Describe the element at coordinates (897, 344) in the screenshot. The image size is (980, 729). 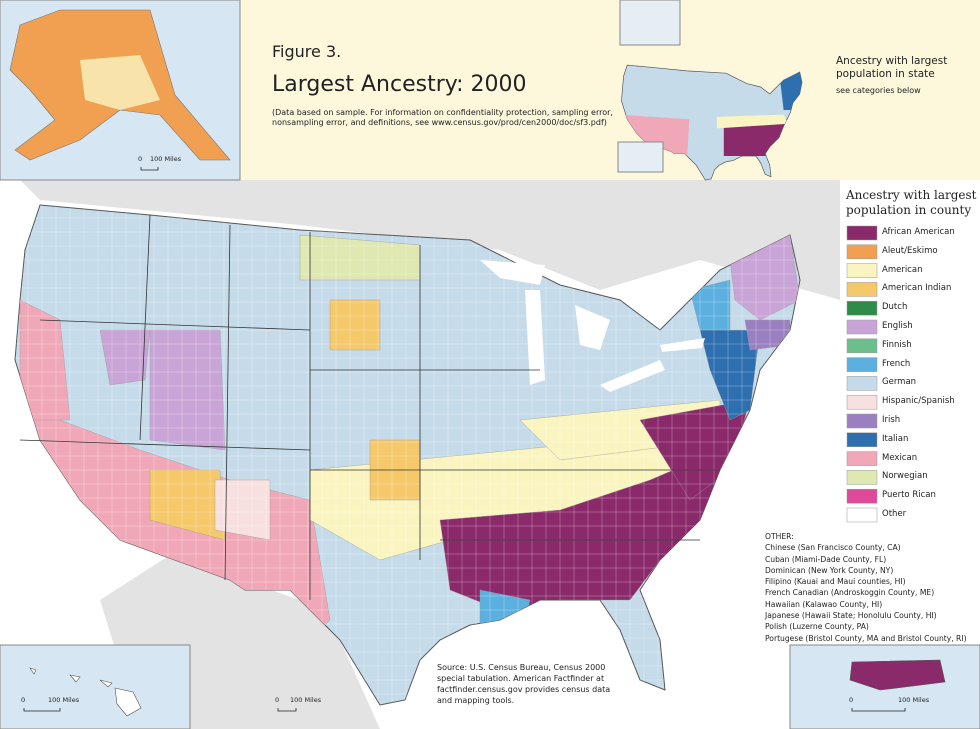
I see `legend-label: Finnish` at that location.